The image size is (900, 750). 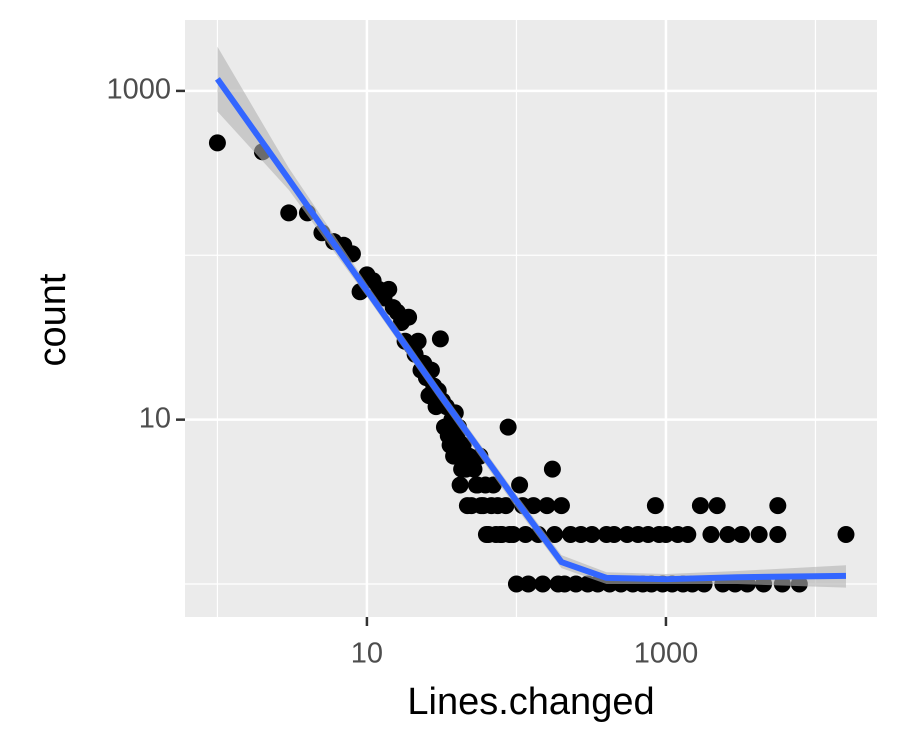 I want to click on x-tick-label: 10, so click(x=367, y=654).